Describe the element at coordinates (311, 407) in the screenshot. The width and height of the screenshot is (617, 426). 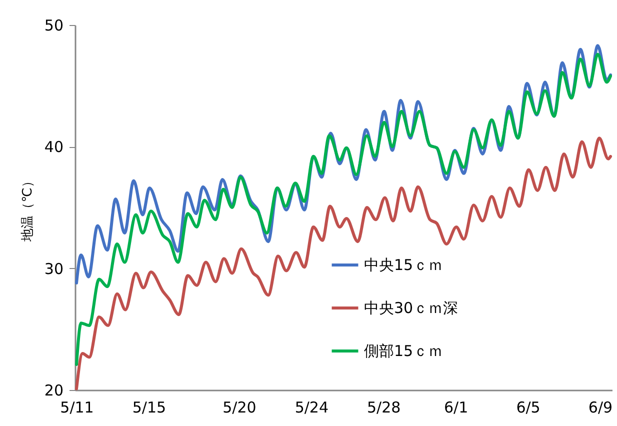
I see `x-tick-label: 5/24` at that location.